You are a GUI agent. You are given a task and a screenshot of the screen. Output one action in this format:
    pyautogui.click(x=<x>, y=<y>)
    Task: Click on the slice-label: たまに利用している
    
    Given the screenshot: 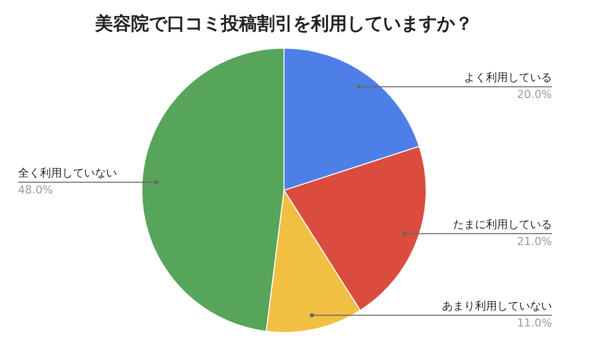 What is the action you would take?
    pyautogui.click(x=502, y=225)
    